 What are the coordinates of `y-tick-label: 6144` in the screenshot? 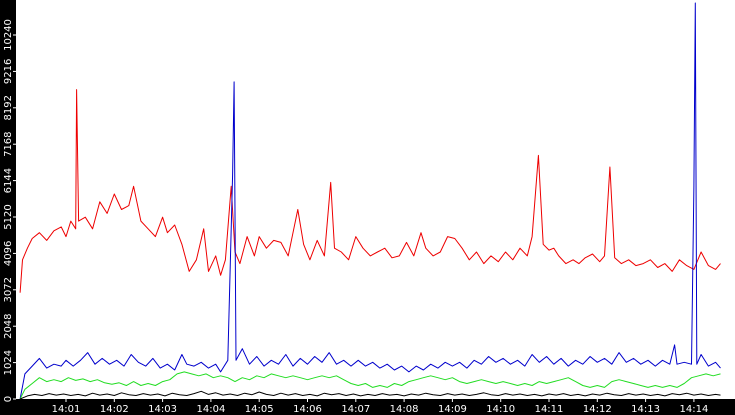 It's located at (8, 180).